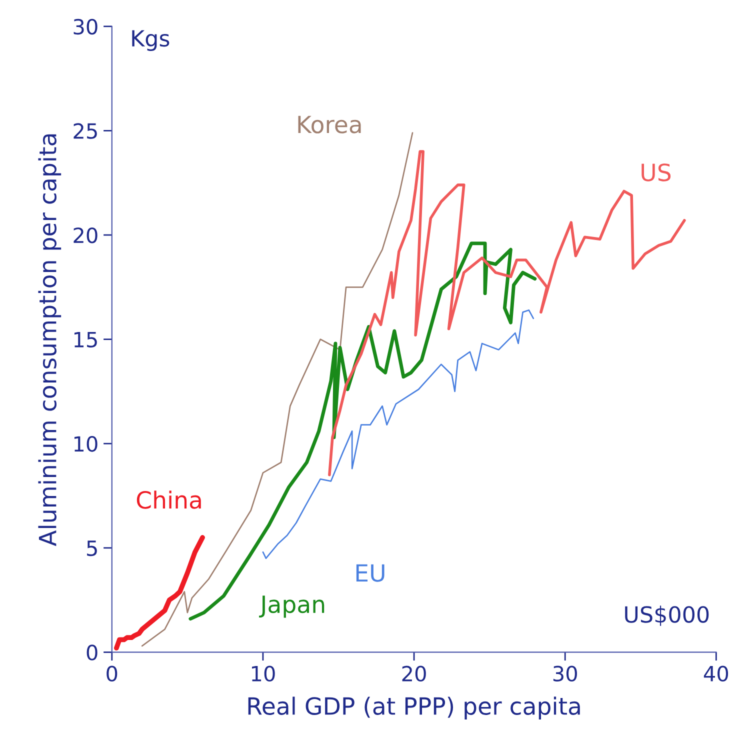 The height and width of the screenshot is (754, 746). What do you see at coordinates (85, 340) in the screenshot?
I see `y-tick-label: 15` at bounding box center [85, 340].